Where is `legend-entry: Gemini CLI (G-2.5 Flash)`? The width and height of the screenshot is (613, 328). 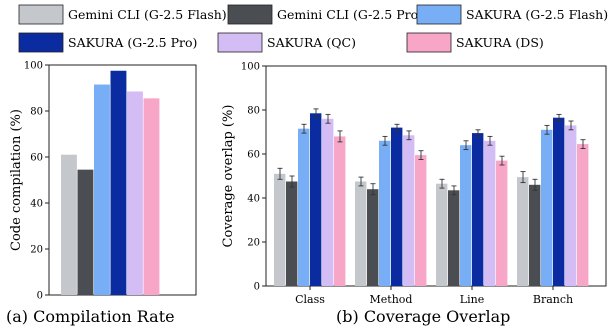
legend-entry: Gemini CLI (G-2.5 Flash) is located at coordinates (122, 14).